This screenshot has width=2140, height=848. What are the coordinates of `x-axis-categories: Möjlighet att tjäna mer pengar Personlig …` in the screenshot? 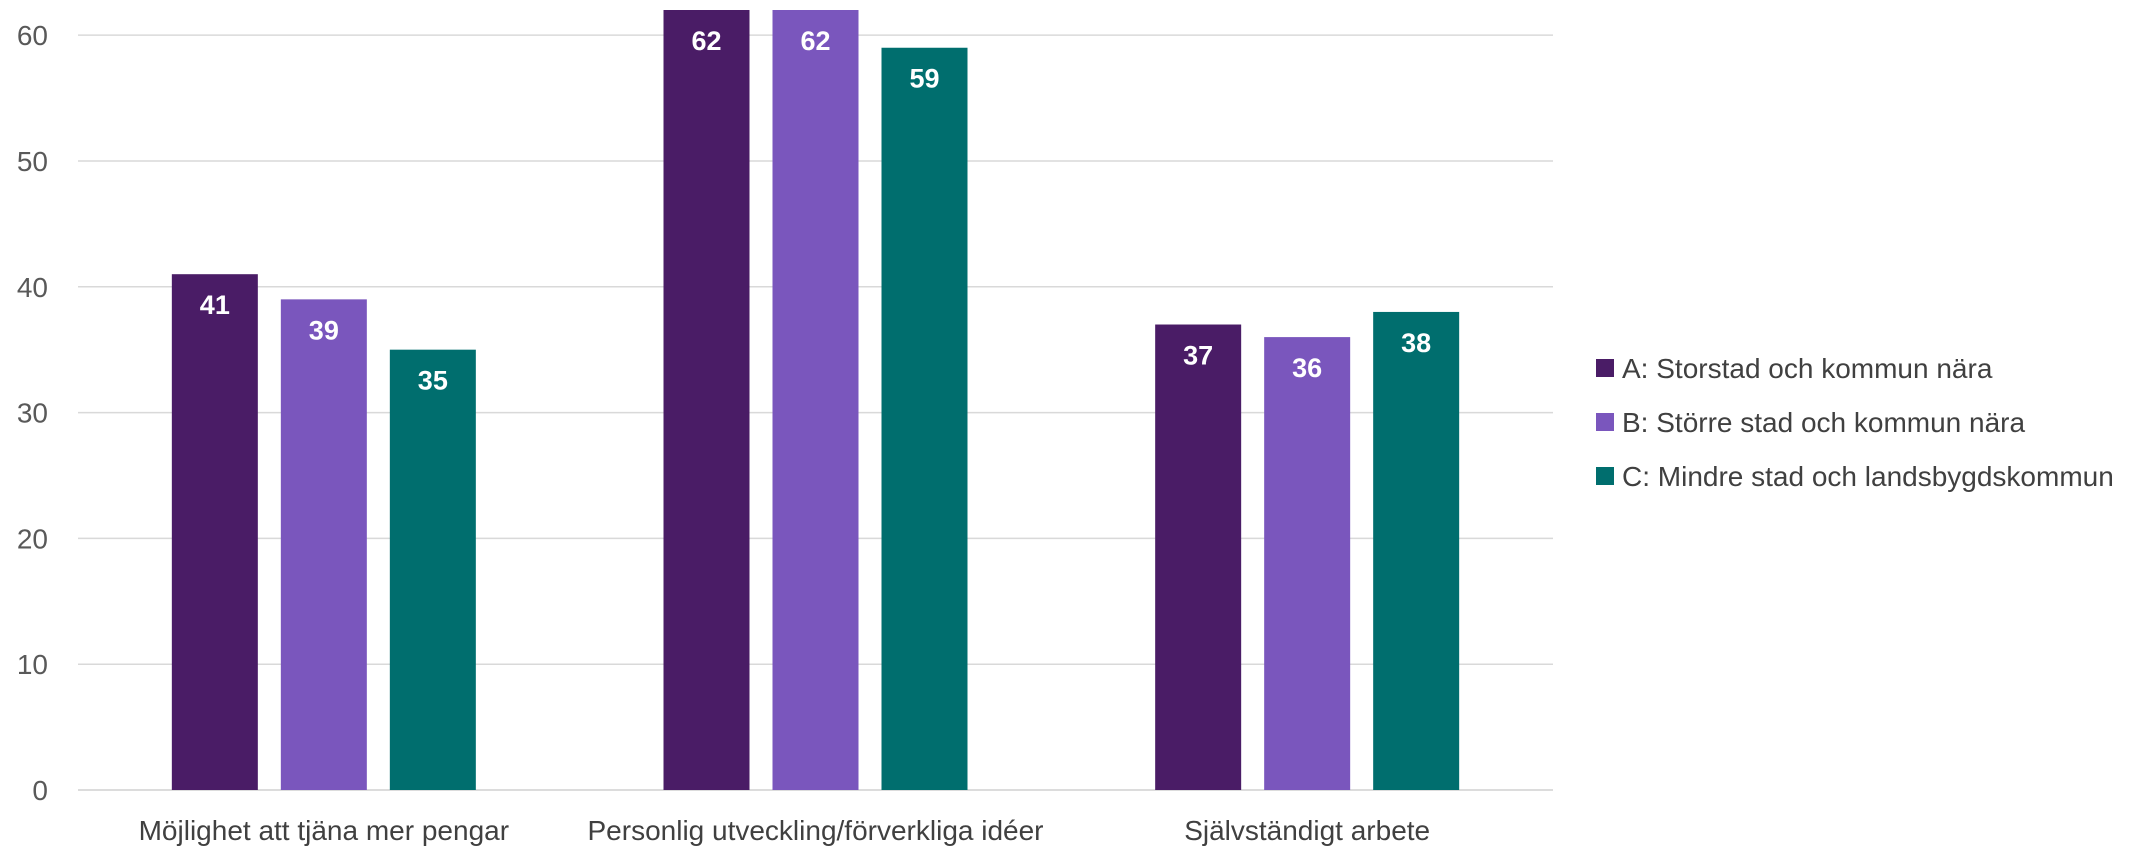 It's located at (785, 830).